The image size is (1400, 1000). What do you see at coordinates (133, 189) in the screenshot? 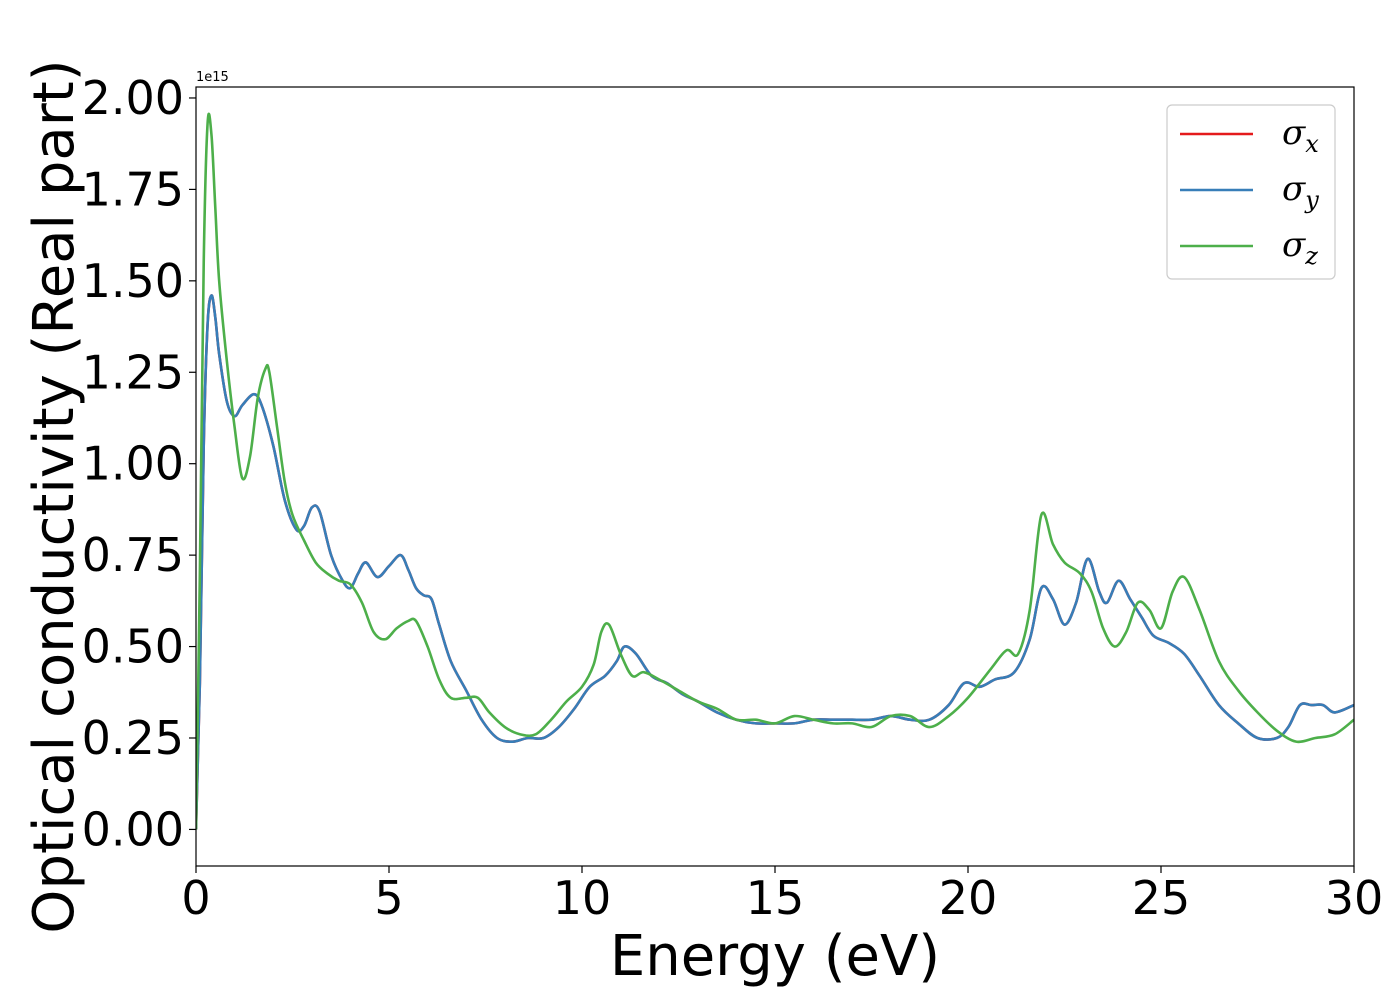
I see `y-tick-label: 1.75` at bounding box center [133, 189].